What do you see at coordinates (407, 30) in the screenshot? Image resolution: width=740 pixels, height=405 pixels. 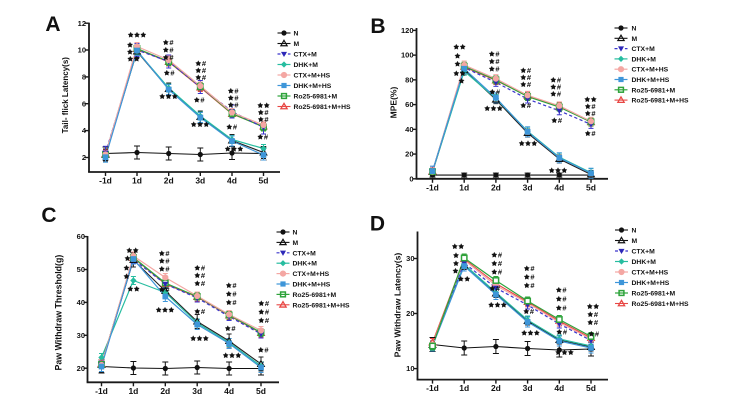 I see `svg-text: 120` at bounding box center [407, 30].